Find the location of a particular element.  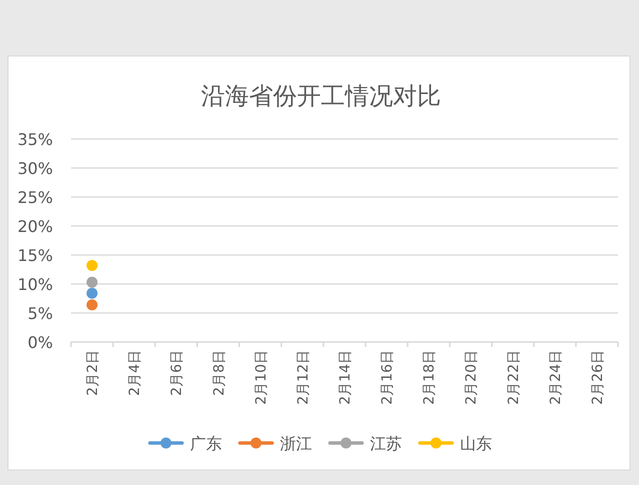

legend-label: 浙江 is located at coordinates (296, 443).